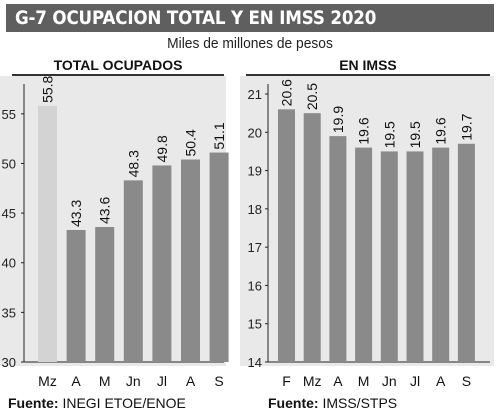 Image resolution: width=500 pixels, height=418 pixels. What do you see at coordinates (9, 213) in the screenshot?
I see `y-tick-label: 45` at bounding box center [9, 213].